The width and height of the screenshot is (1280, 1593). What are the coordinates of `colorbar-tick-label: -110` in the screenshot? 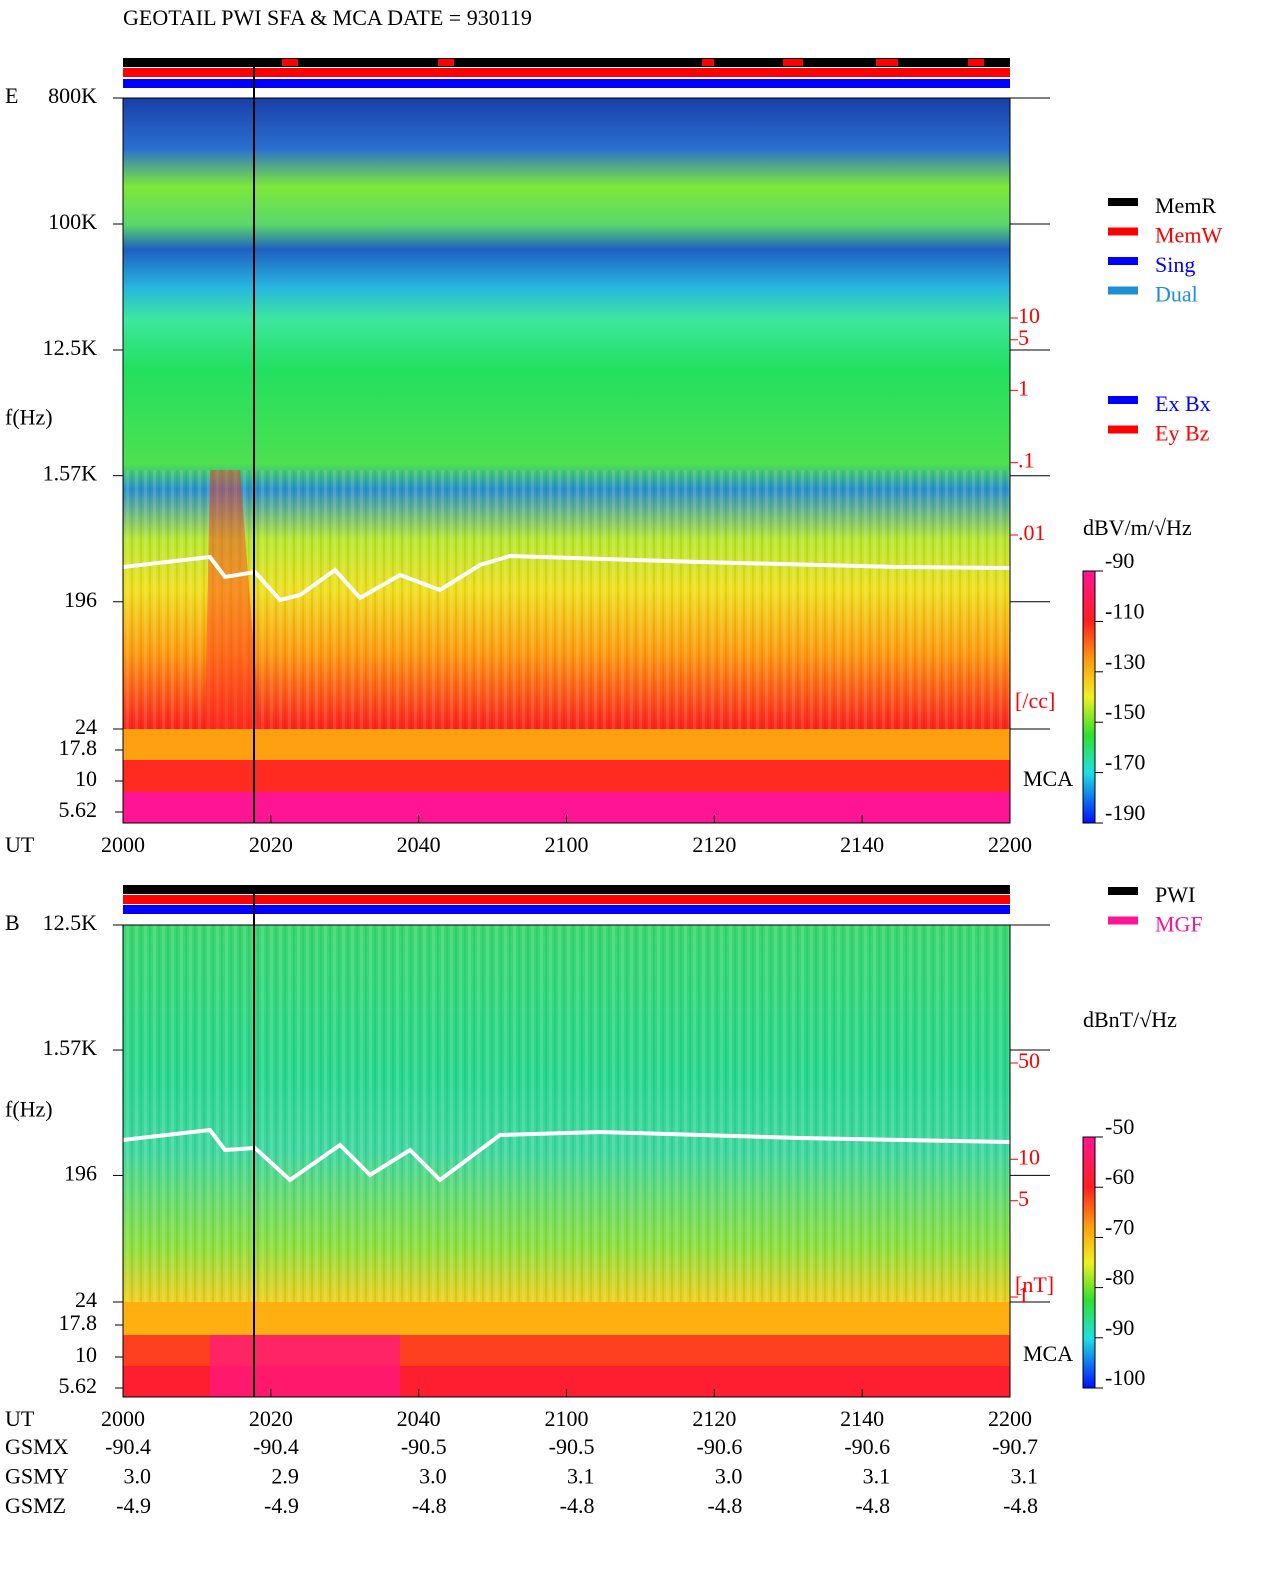 It's located at (1125, 610).